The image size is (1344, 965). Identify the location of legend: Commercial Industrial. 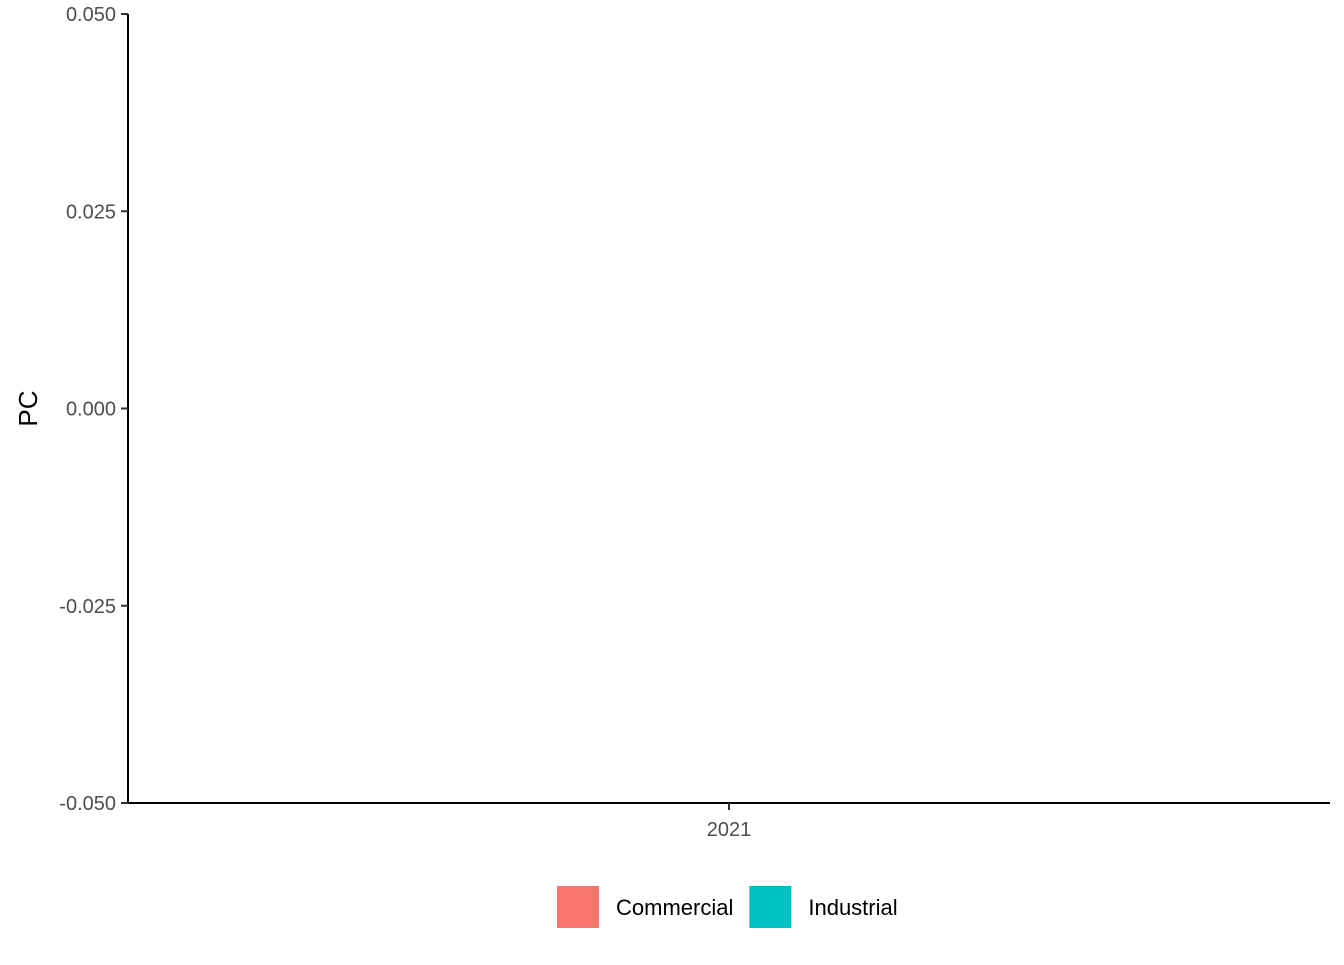
(727, 907).